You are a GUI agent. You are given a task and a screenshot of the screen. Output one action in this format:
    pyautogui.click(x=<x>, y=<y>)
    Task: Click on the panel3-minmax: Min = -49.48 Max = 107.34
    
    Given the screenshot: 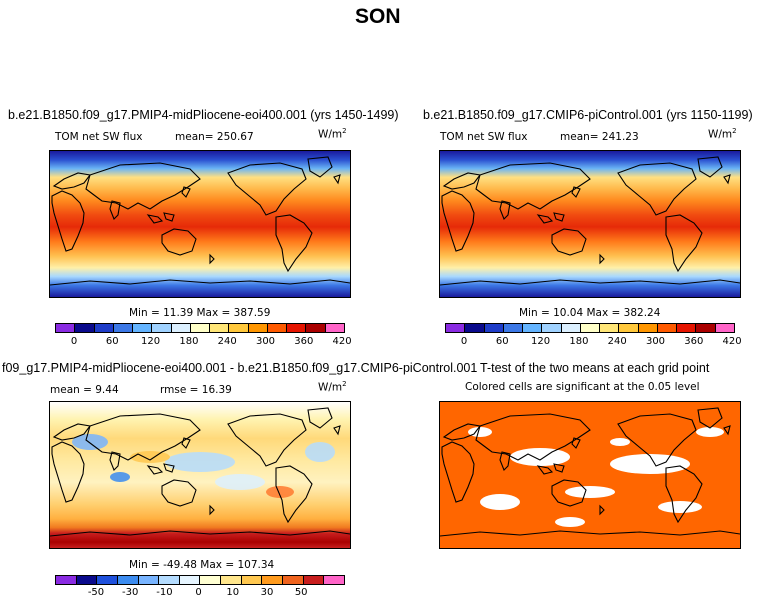 What is the action you would take?
    pyautogui.click(x=202, y=565)
    